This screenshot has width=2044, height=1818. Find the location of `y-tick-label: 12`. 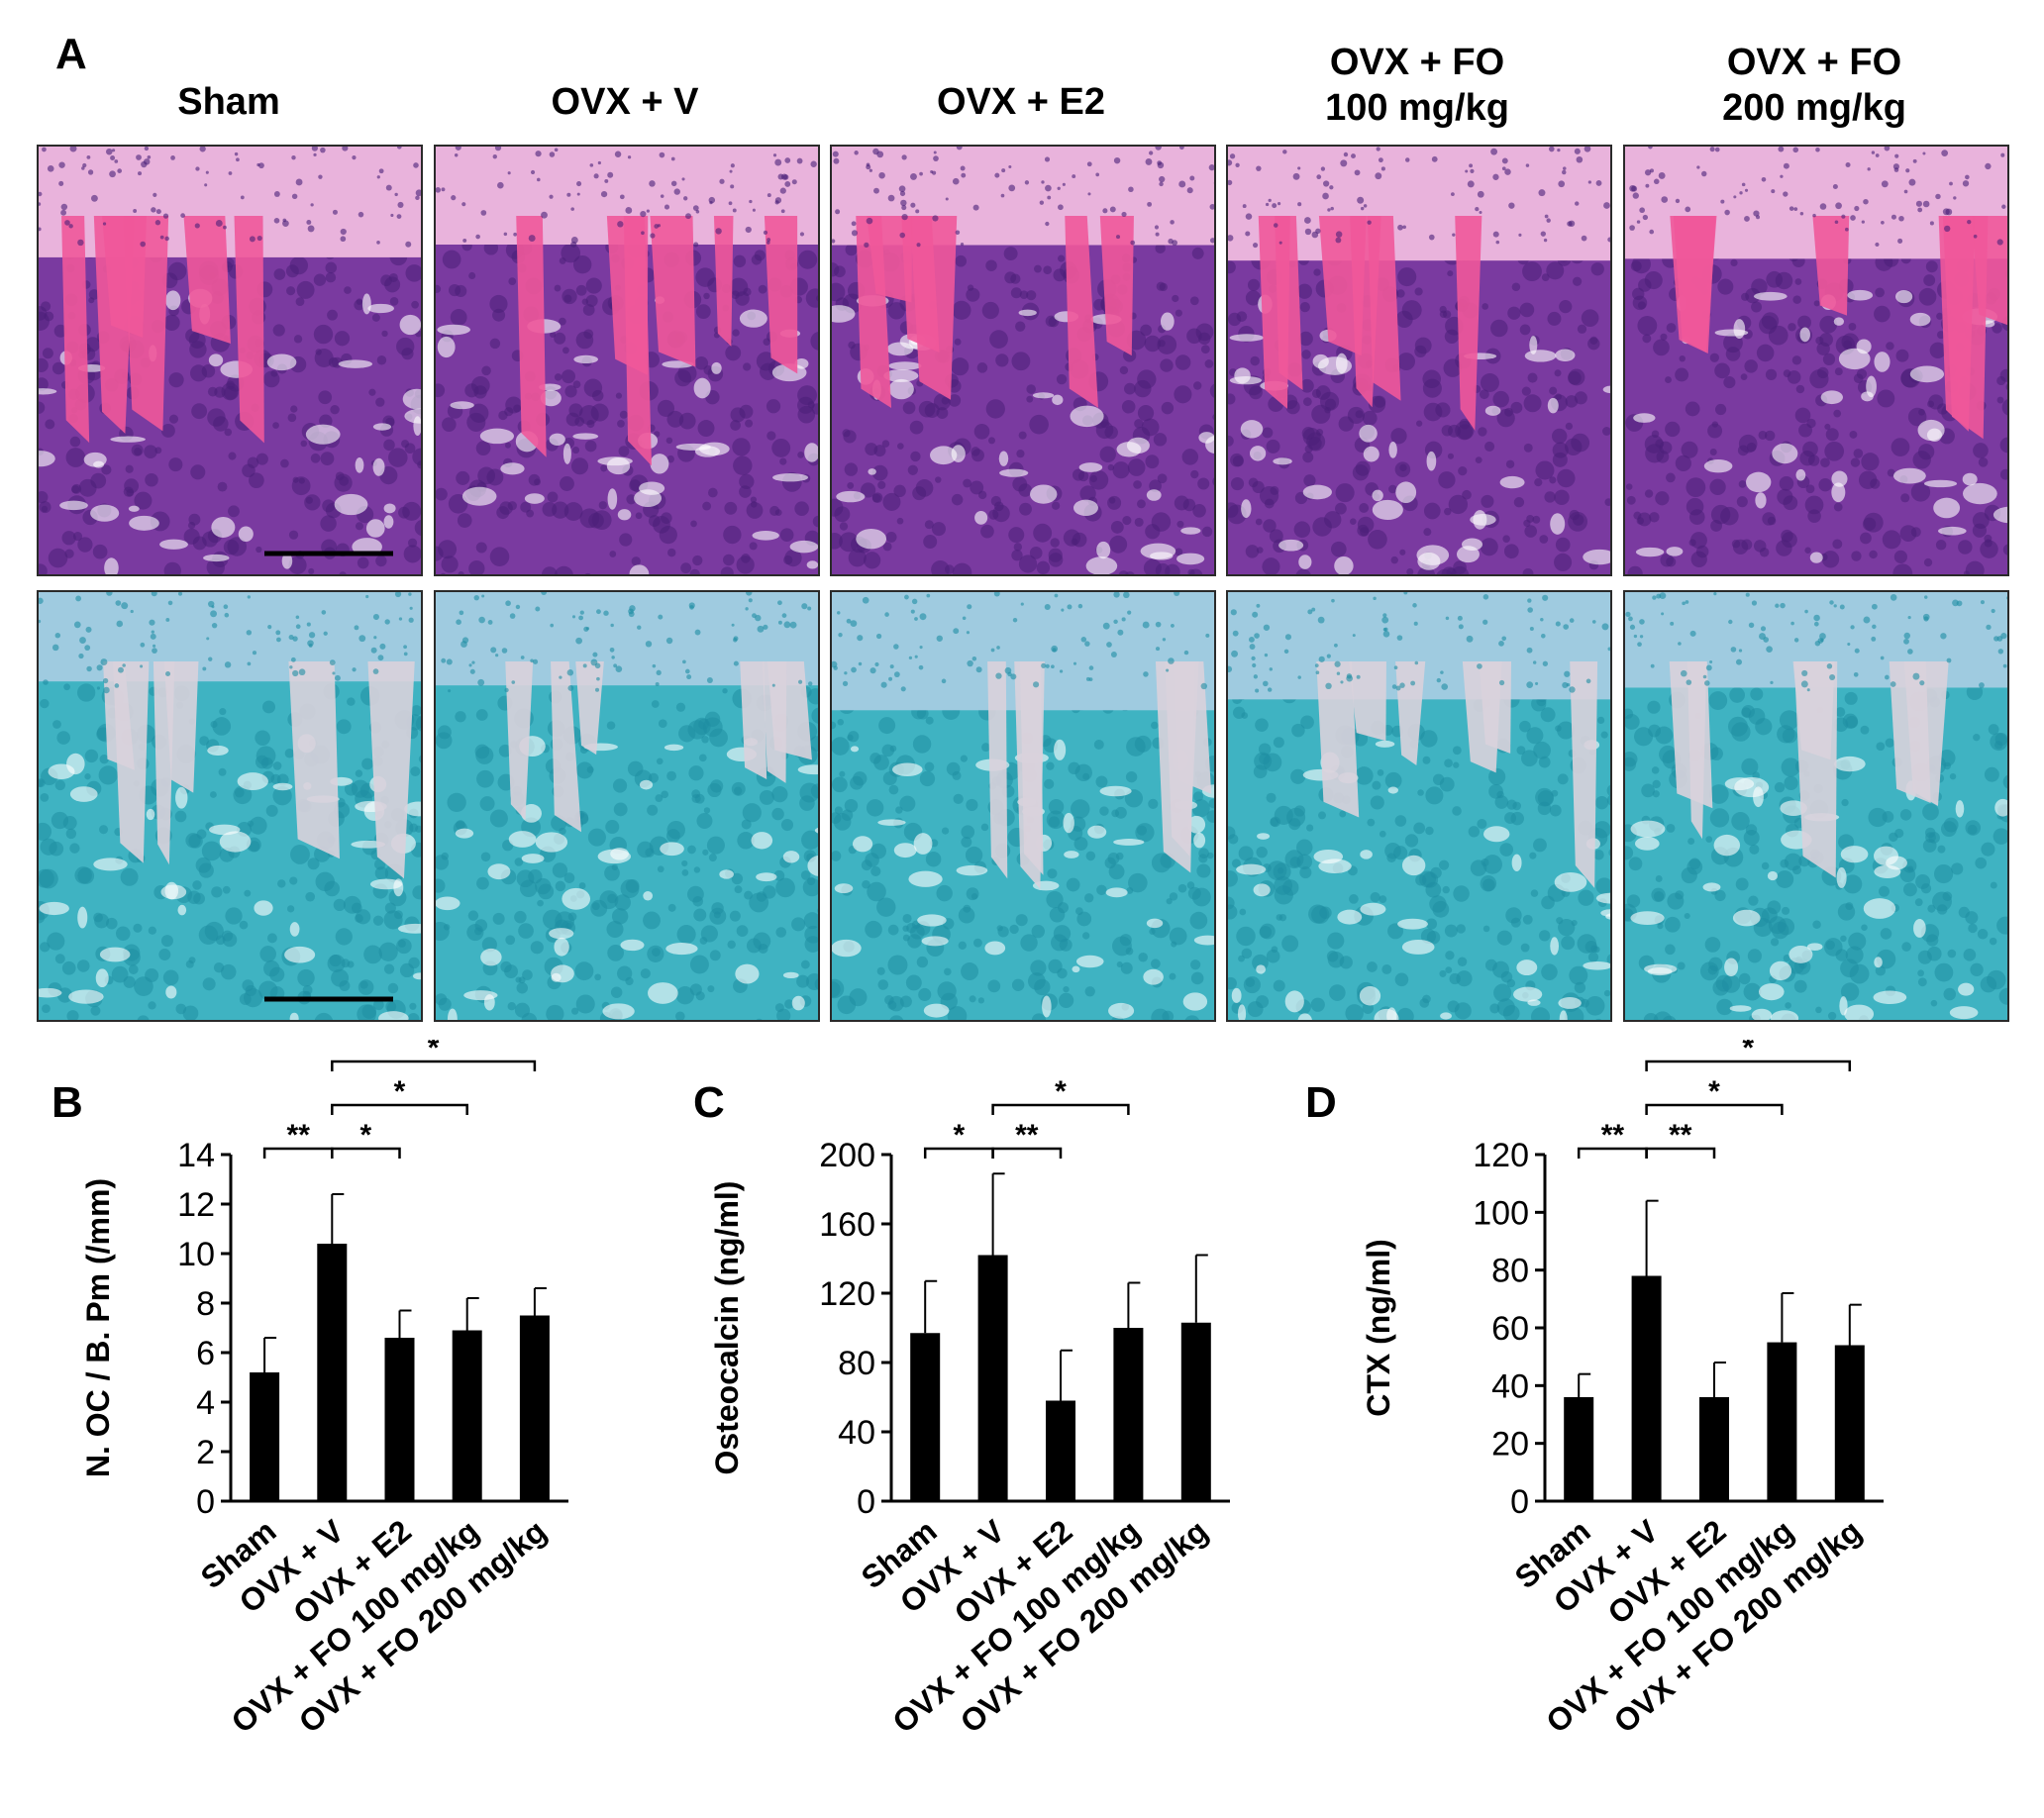

y-tick-label: 12 is located at coordinates (196, 1205).